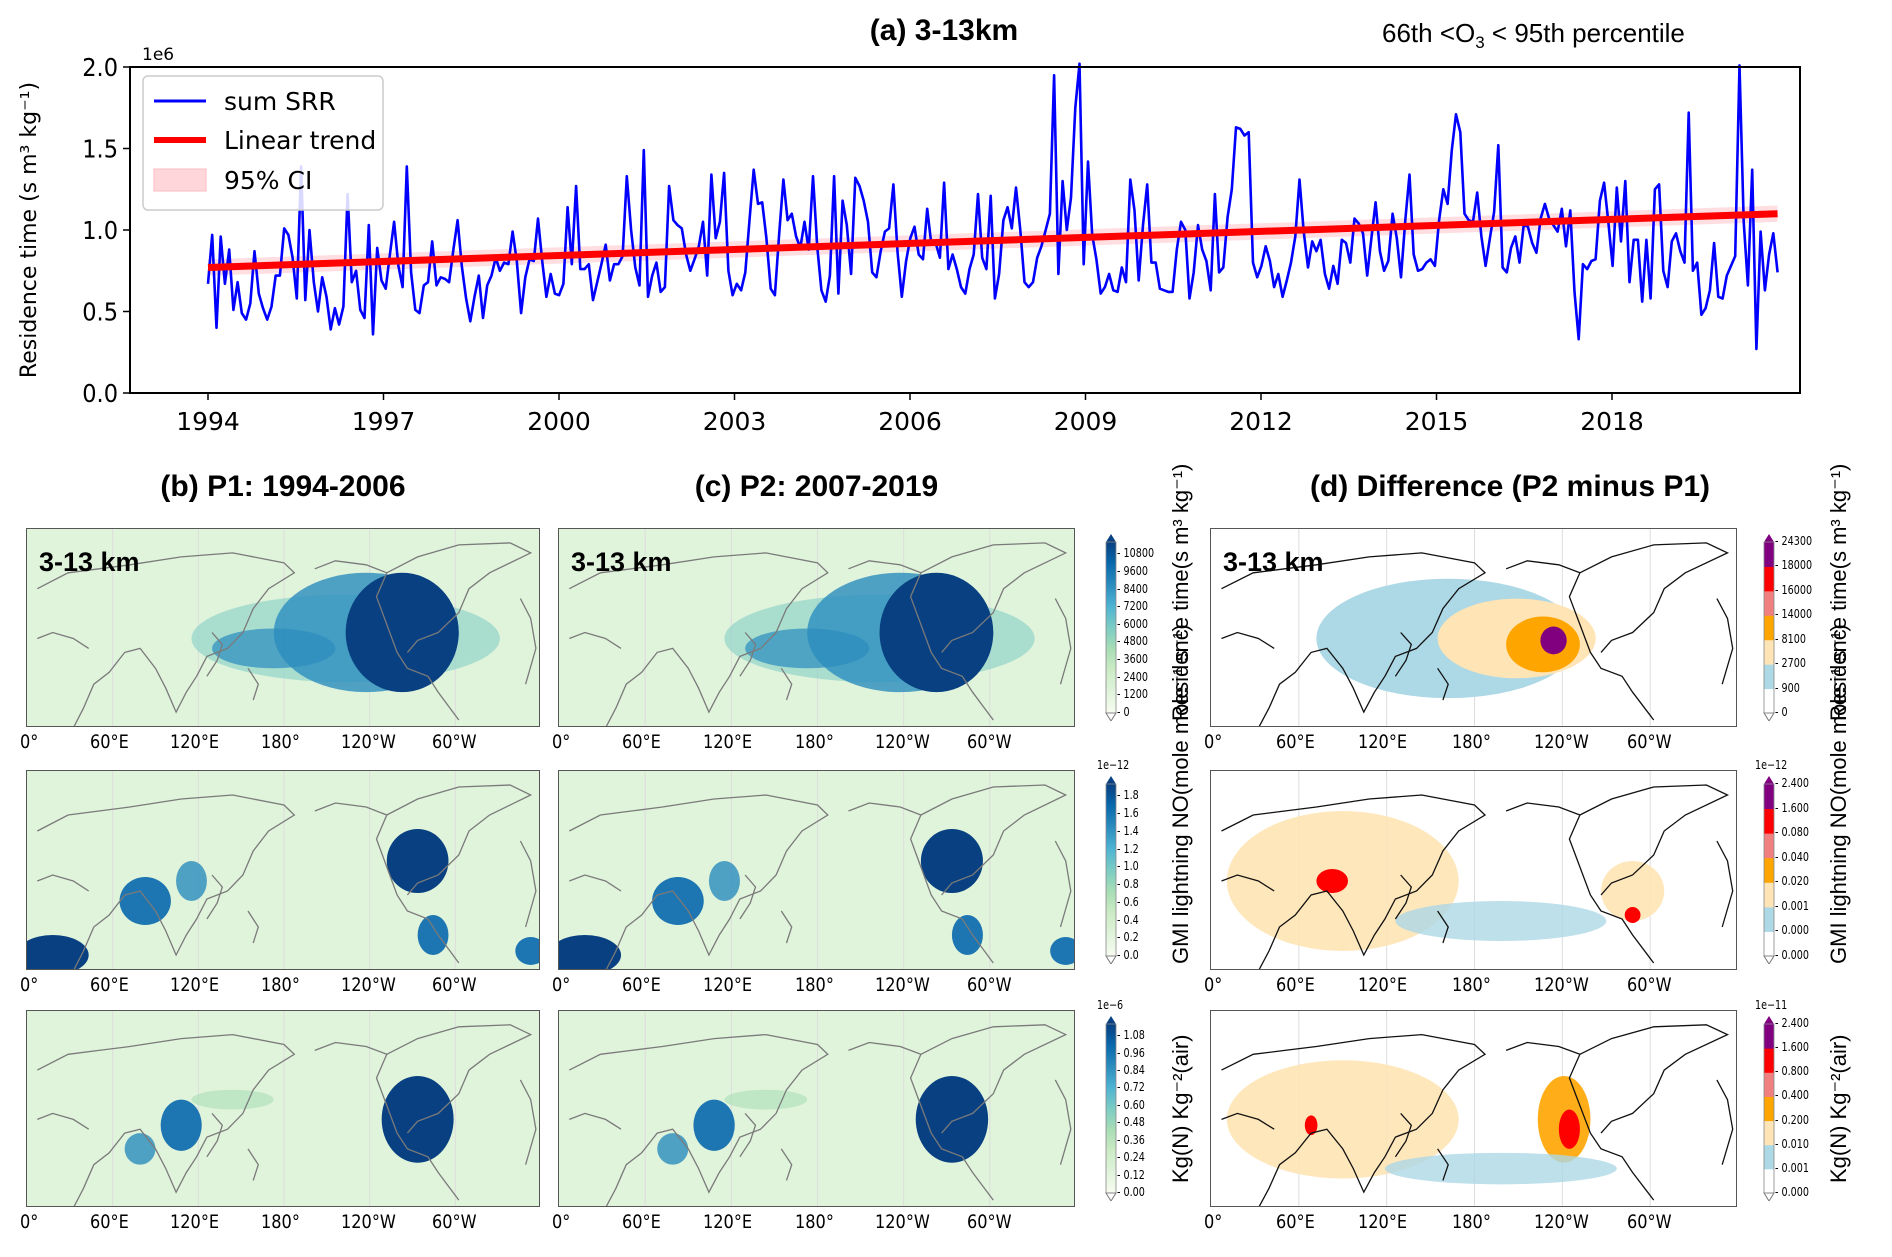 The width and height of the screenshot is (1892, 1257). What do you see at coordinates (1113, 765) in the screenshot?
I see `colorbar-exponent: 1e−12` at bounding box center [1113, 765].